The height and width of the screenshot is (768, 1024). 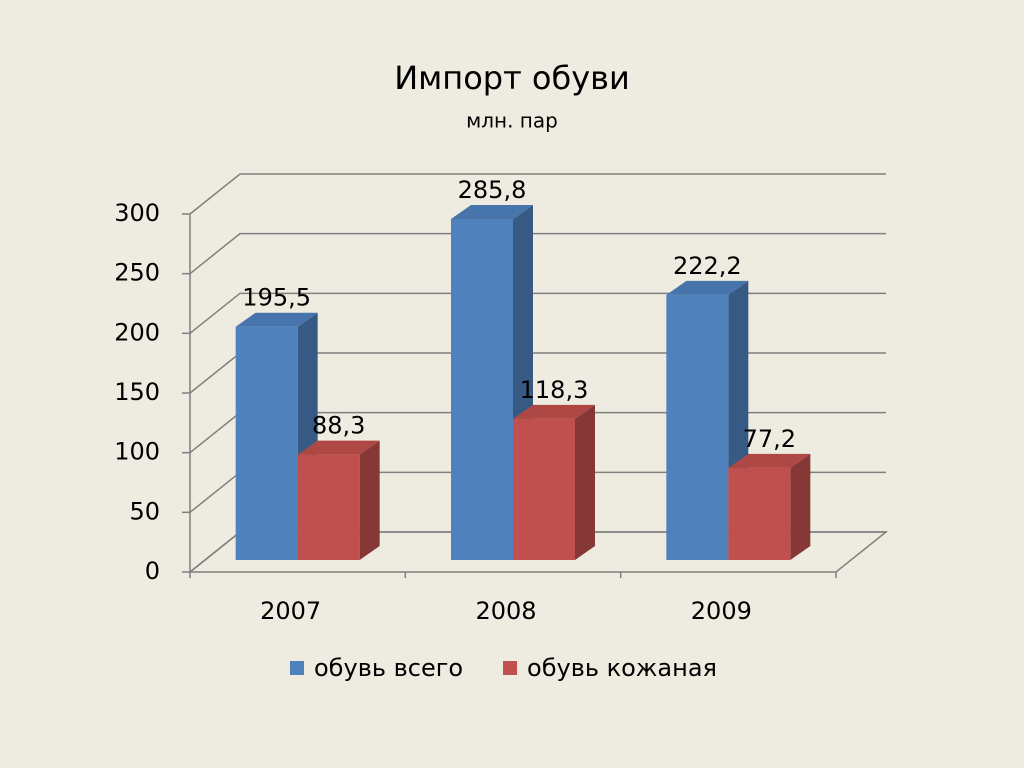 What do you see at coordinates (152, 571) in the screenshot?
I see `y-tick-label: 0` at bounding box center [152, 571].